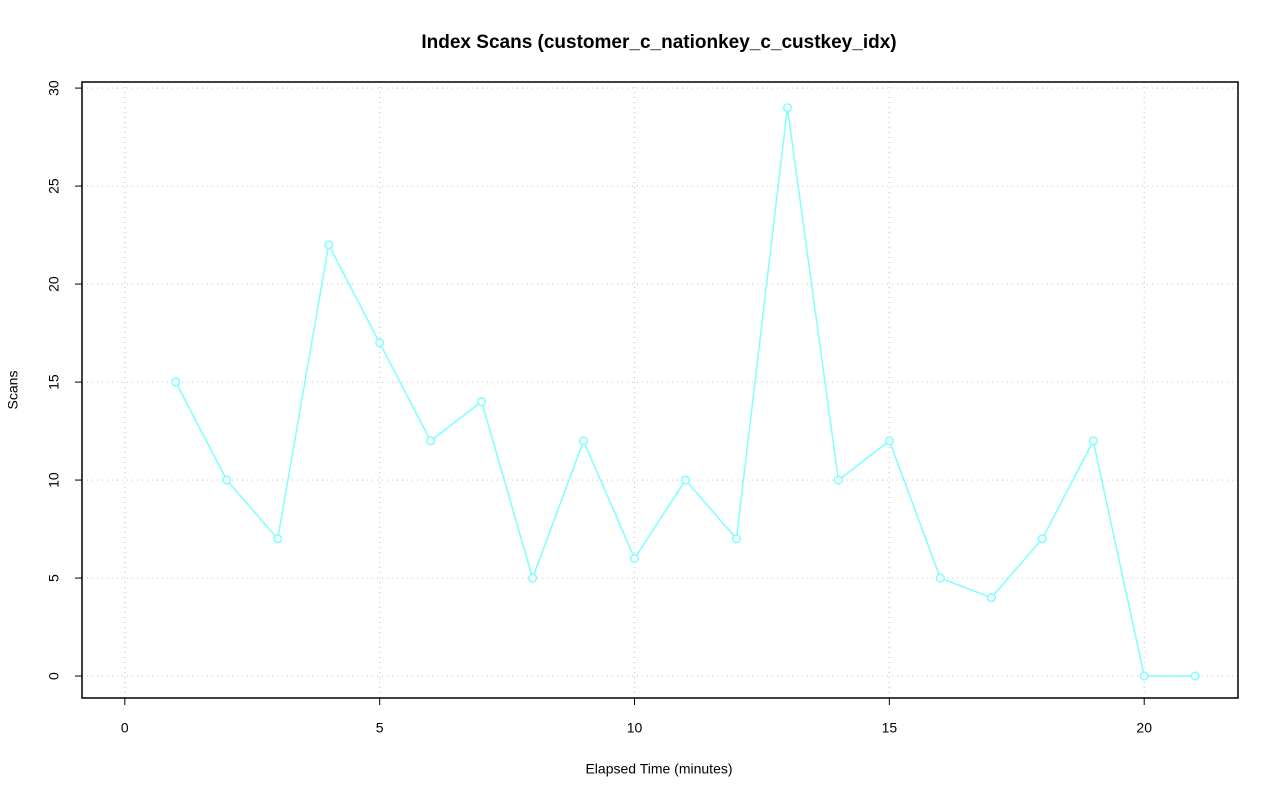 Image resolution: width=1280 pixels, height=801 pixels. I want to click on y-tick-label: 30, so click(54, 88).